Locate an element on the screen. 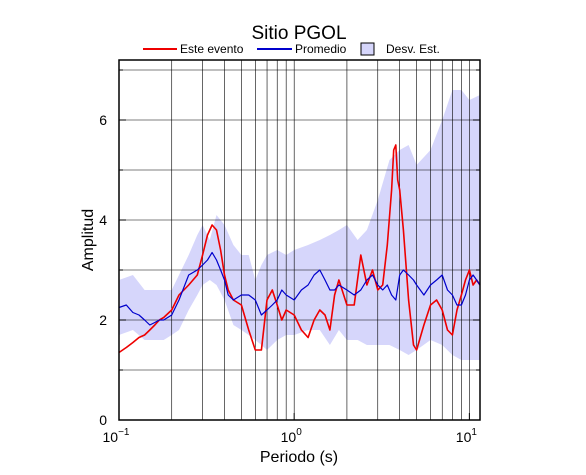 The height and width of the screenshot is (475, 586). legend-std-label: Desv. Est. is located at coordinates (413, 49).